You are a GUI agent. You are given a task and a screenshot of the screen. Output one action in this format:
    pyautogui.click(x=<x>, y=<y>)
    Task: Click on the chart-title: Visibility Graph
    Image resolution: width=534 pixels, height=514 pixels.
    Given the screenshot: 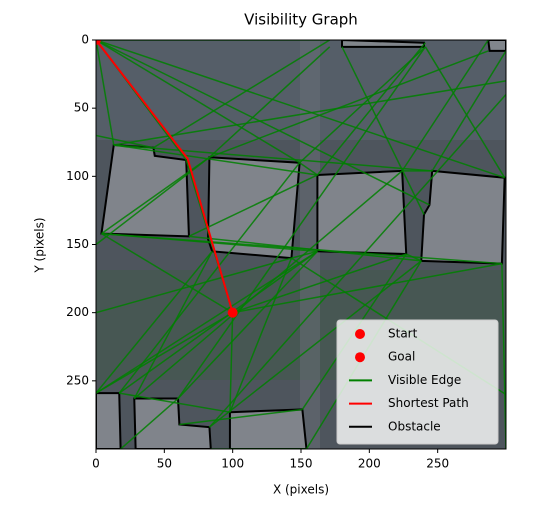 What is the action you would take?
    pyautogui.click(x=301, y=20)
    